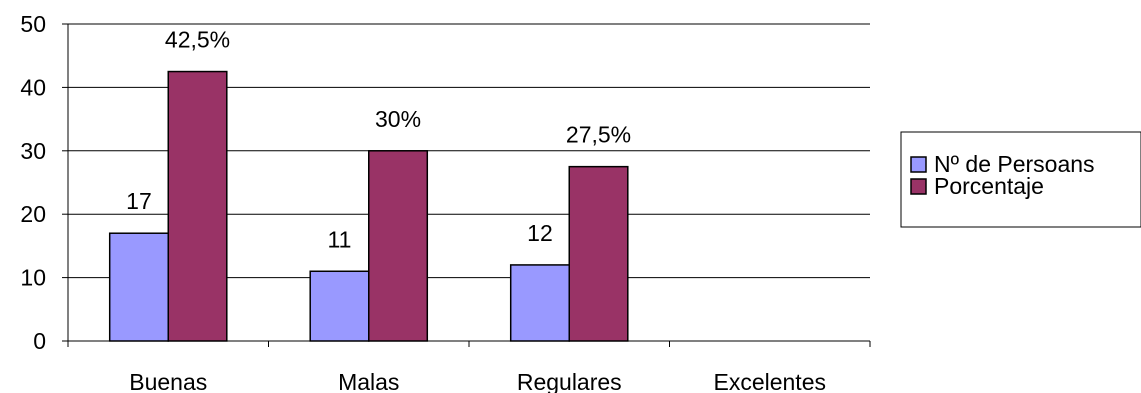 This screenshot has height=393, width=1141. I want to click on y-tick-label: 50, so click(33, 24).